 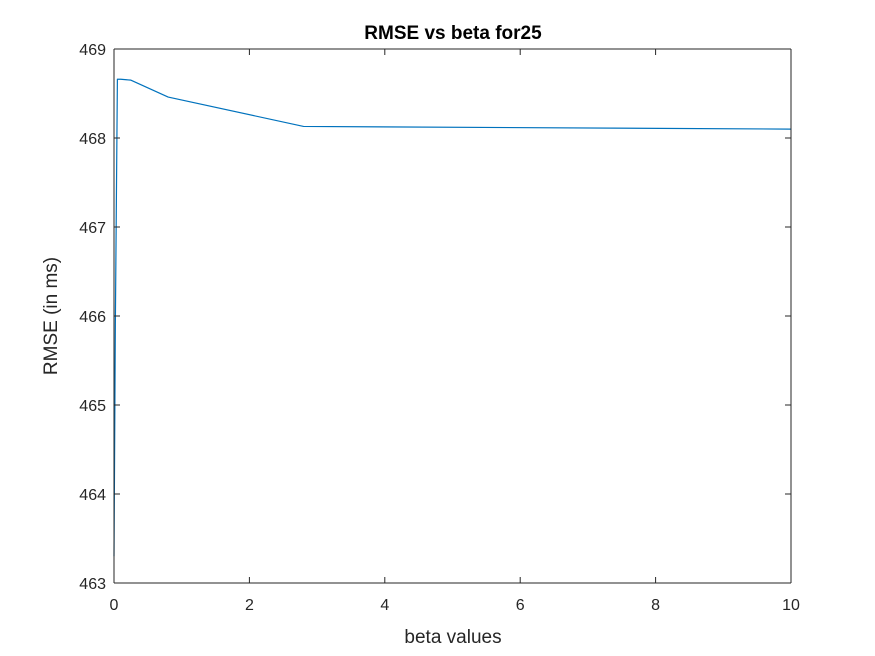 I want to click on y-axis-label: RMSE (in ms), so click(x=51, y=316).